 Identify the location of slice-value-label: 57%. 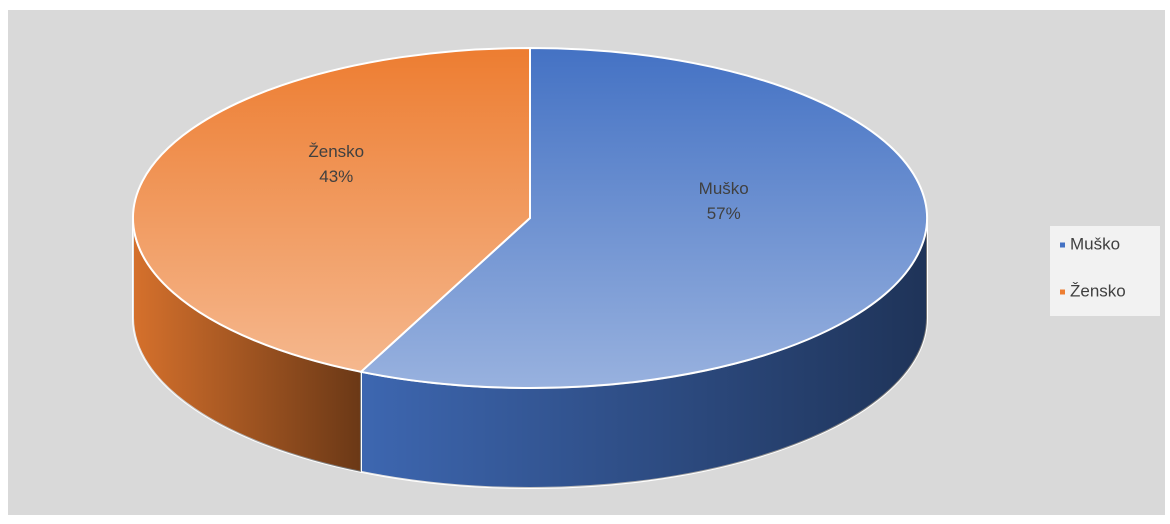
(724, 213).